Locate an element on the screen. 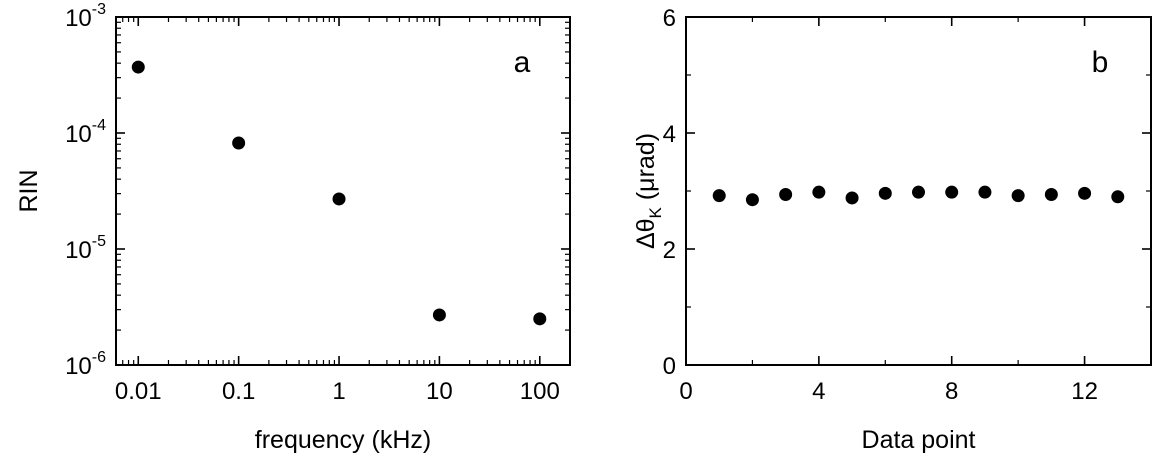 Image resolution: width=1152 pixels, height=464 pixels. x-axis-title: Data point is located at coordinates (919, 440).